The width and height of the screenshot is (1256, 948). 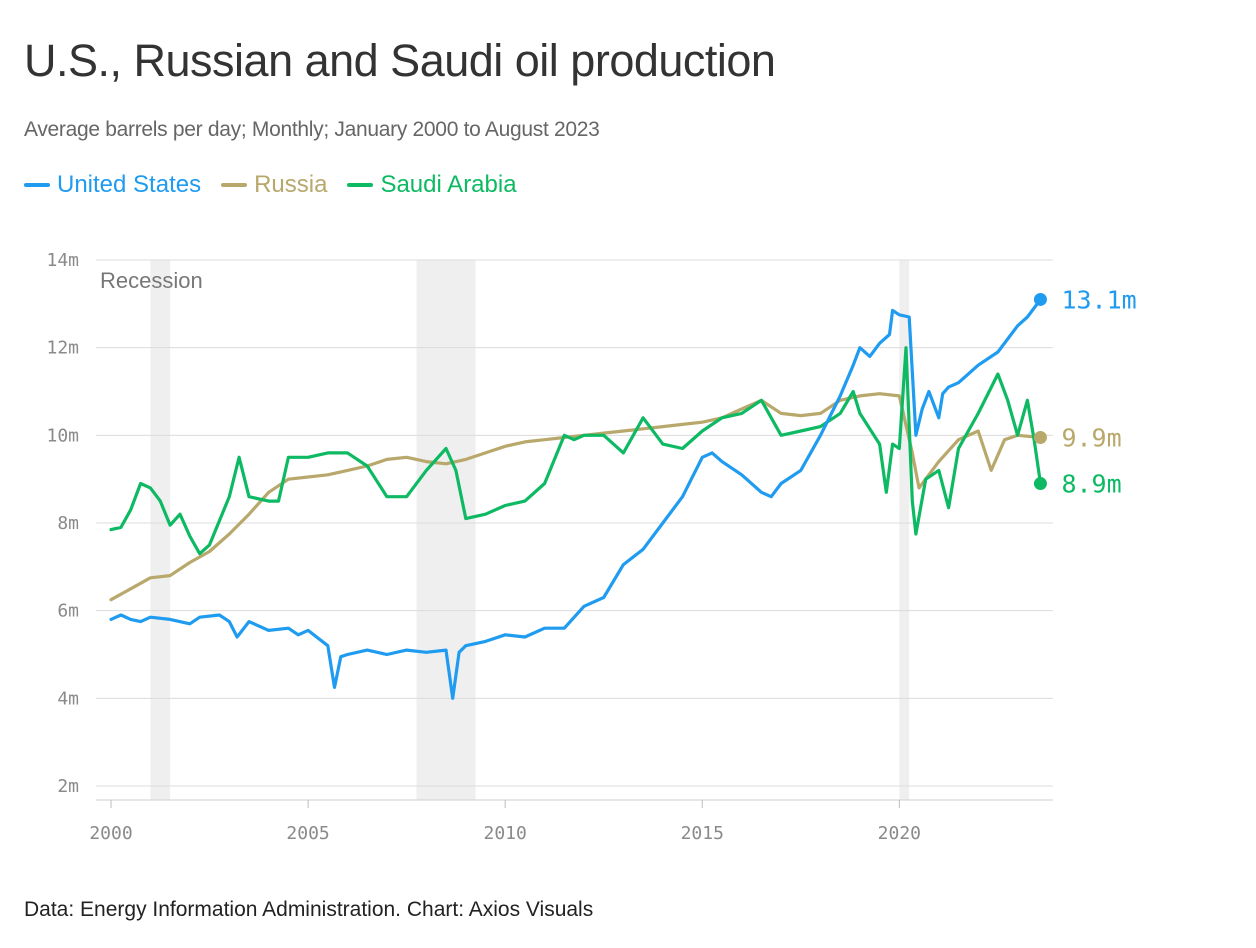 What do you see at coordinates (151, 280) in the screenshot?
I see `recession-label: Recession` at bounding box center [151, 280].